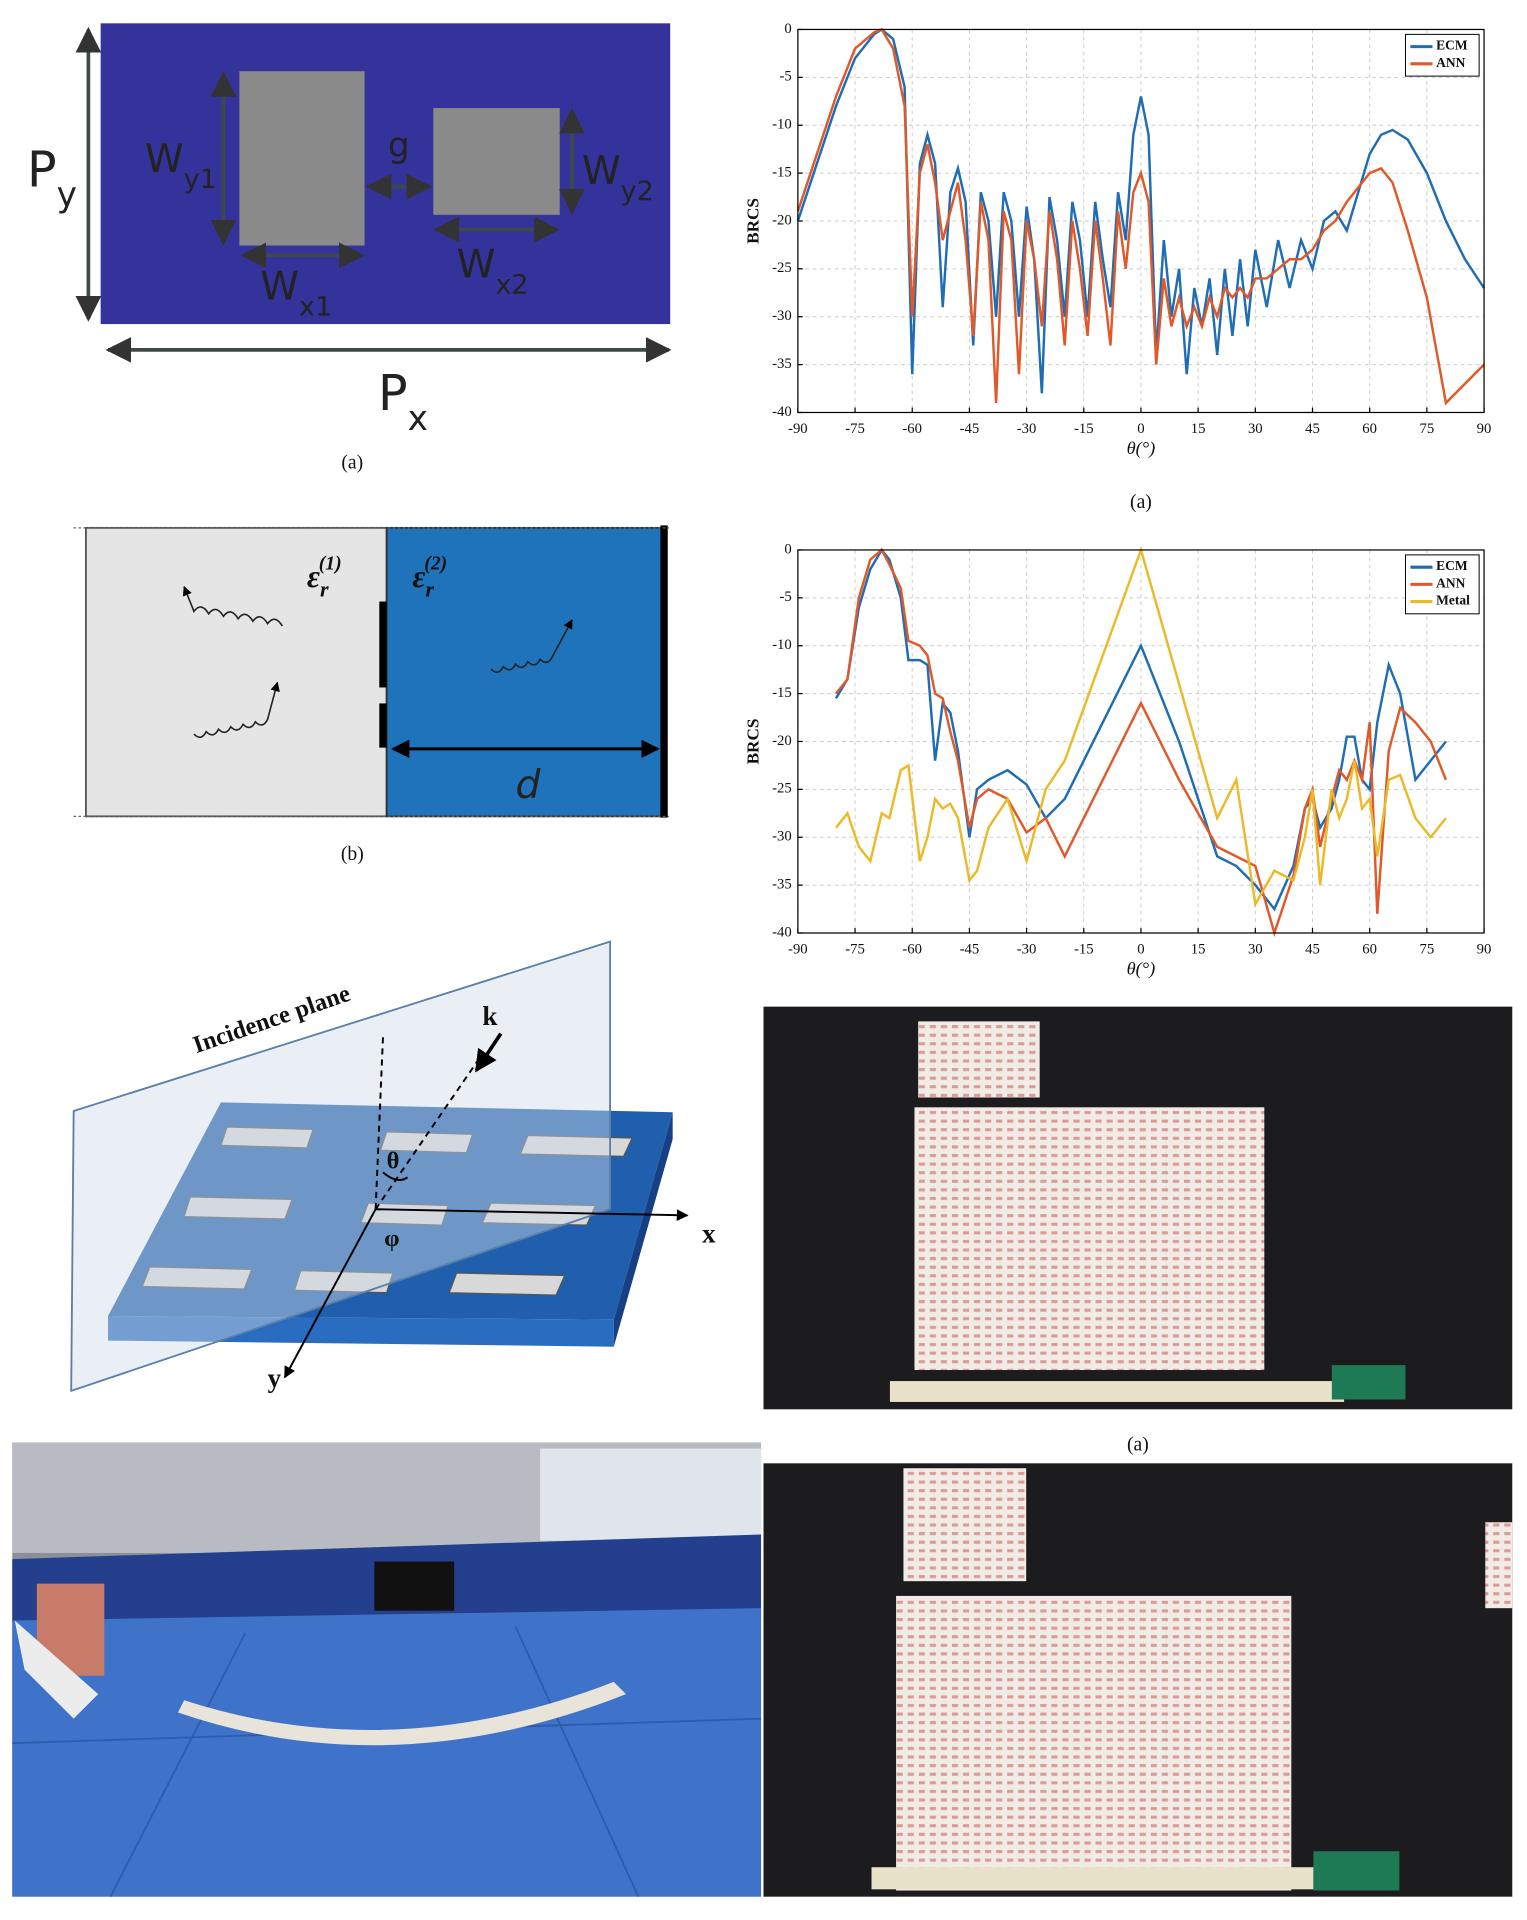 The width and height of the screenshot is (1527, 1920). What do you see at coordinates (912, 950) in the screenshot?
I see `x-tick-label: -60` at bounding box center [912, 950].